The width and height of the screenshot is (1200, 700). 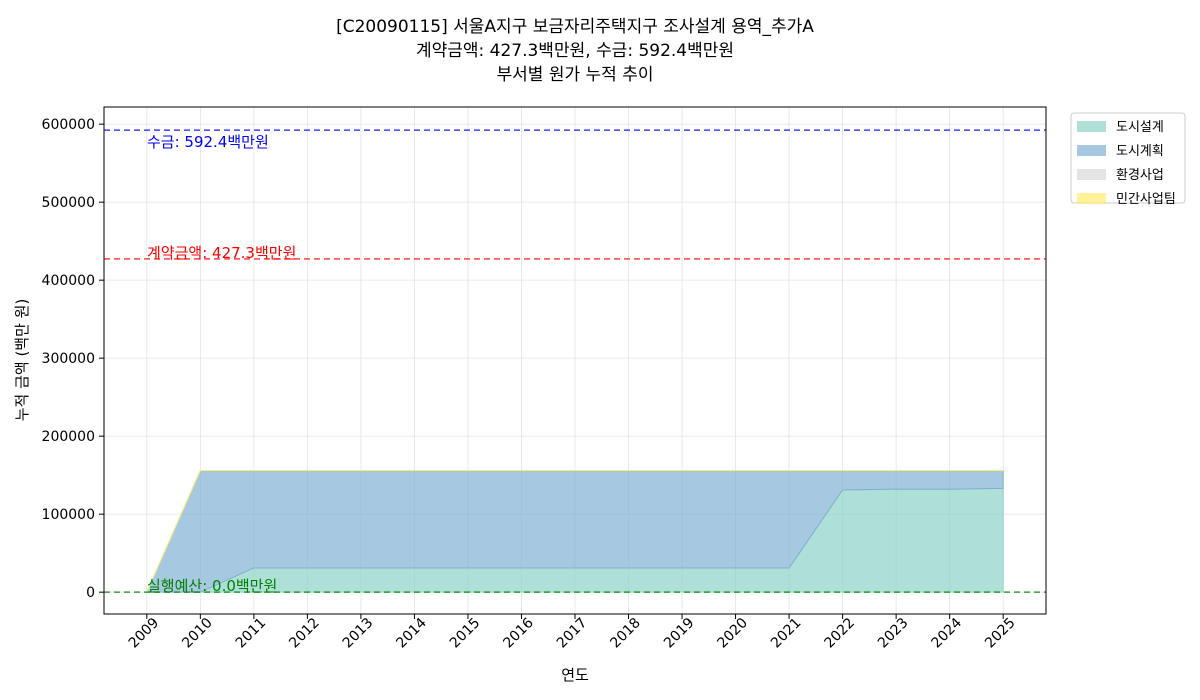 What do you see at coordinates (1140, 151) in the screenshot?
I see `legend-label-1: 도시계획` at bounding box center [1140, 151].